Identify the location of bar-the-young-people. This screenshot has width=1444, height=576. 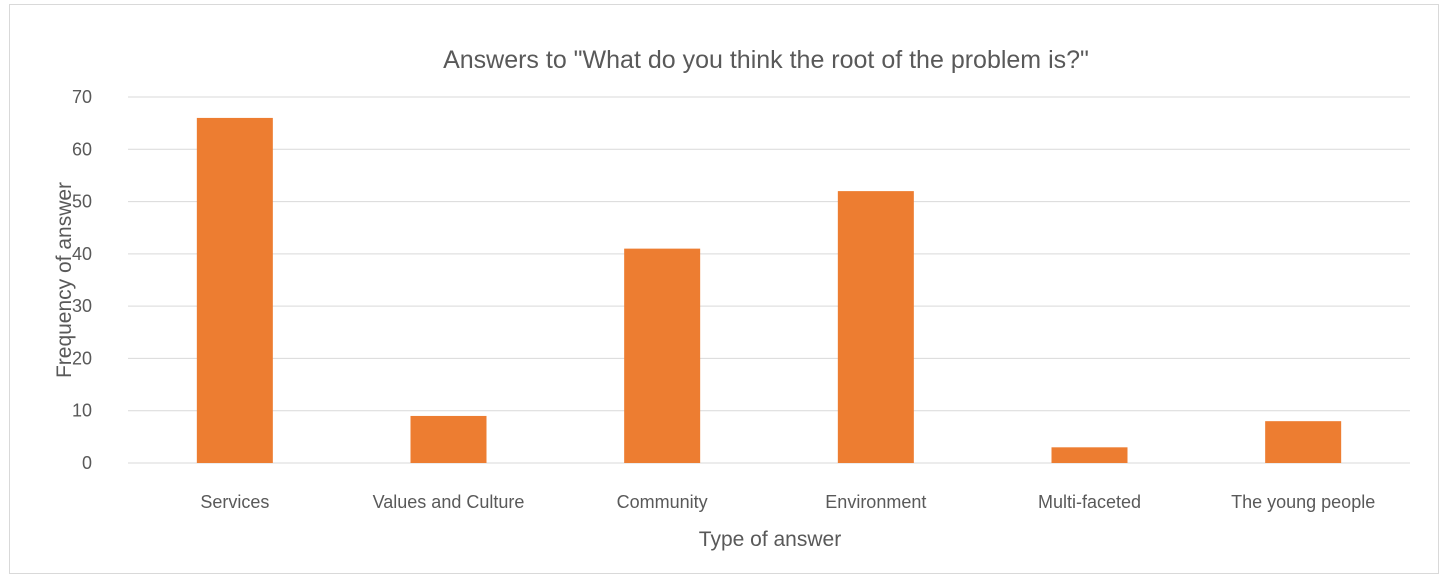
(1303, 442).